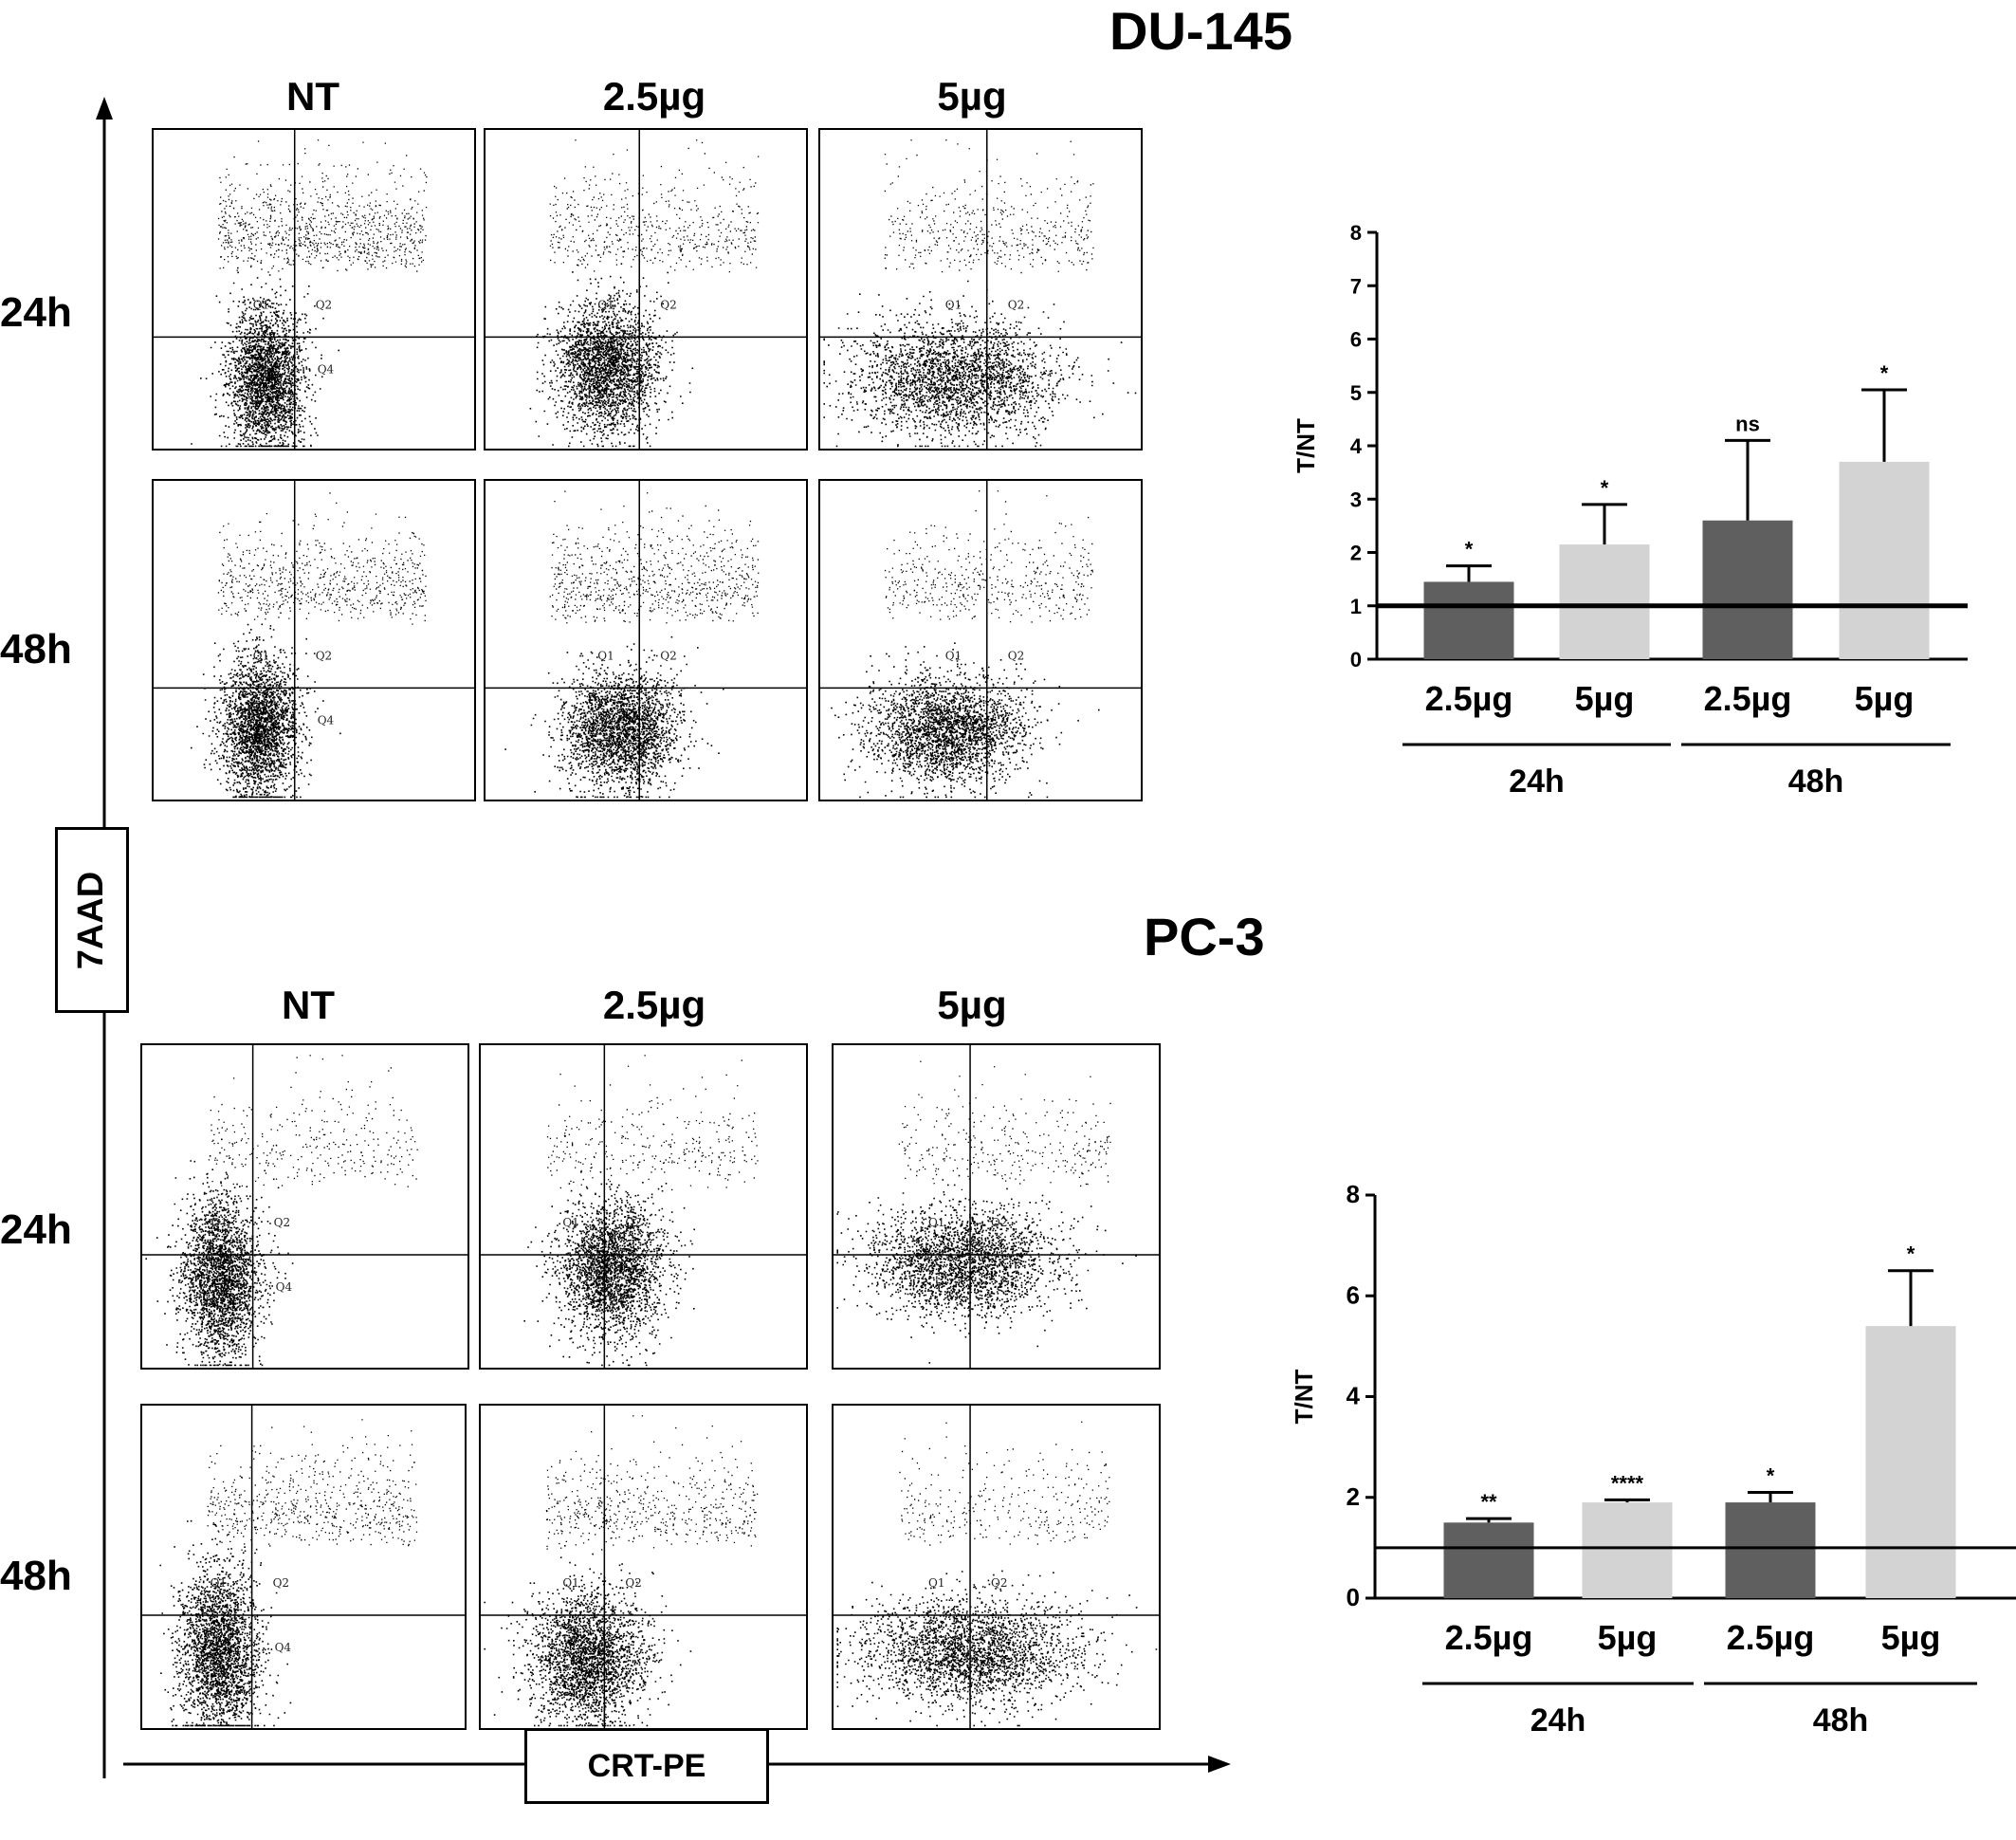  I want to click on significance-label: ns, so click(1747, 423).